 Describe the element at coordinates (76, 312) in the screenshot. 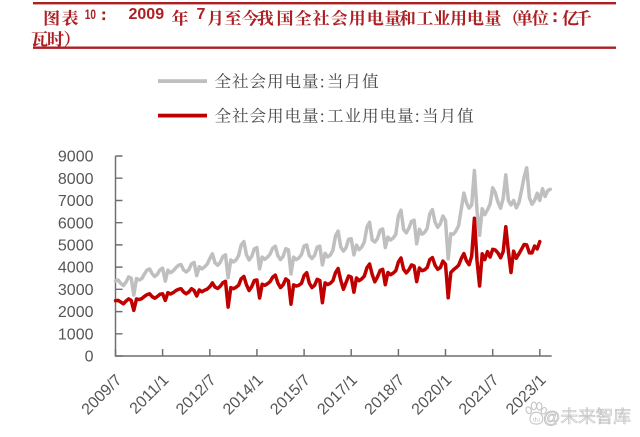

I see `svg-text: 2000` at that location.